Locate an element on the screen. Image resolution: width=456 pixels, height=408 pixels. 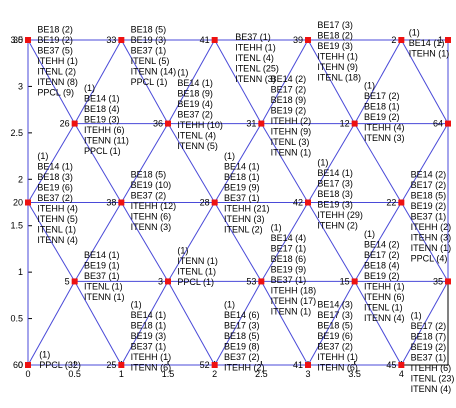
annotation-line: BE18 (4) is located at coordinates (102, 109).